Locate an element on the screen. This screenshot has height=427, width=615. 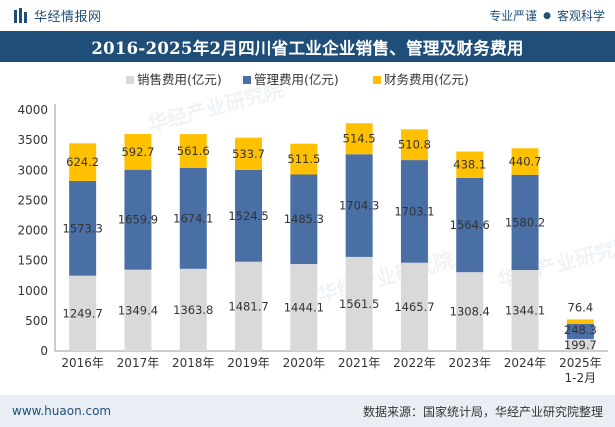
top-bar: 华经情报网 专业严谨 ● 客观科学 is located at coordinates (307, 15).